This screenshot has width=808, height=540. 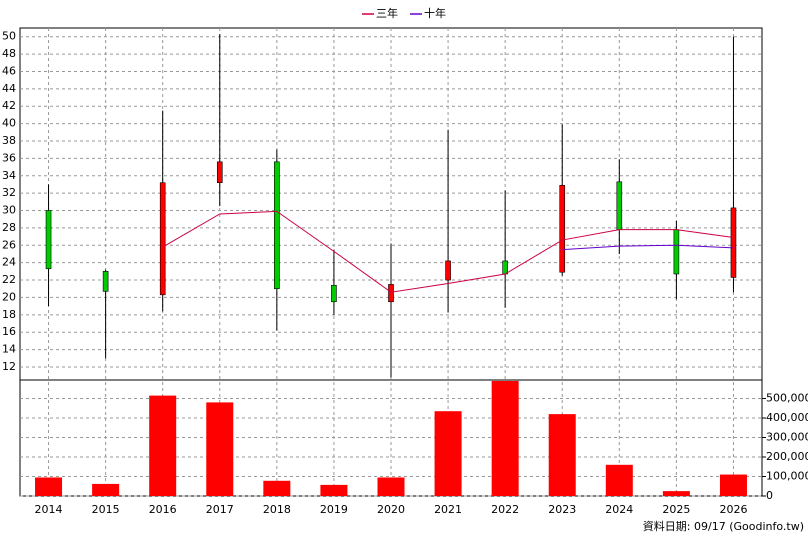 I want to click on y-tick-label: 32, so click(x=9, y=192).